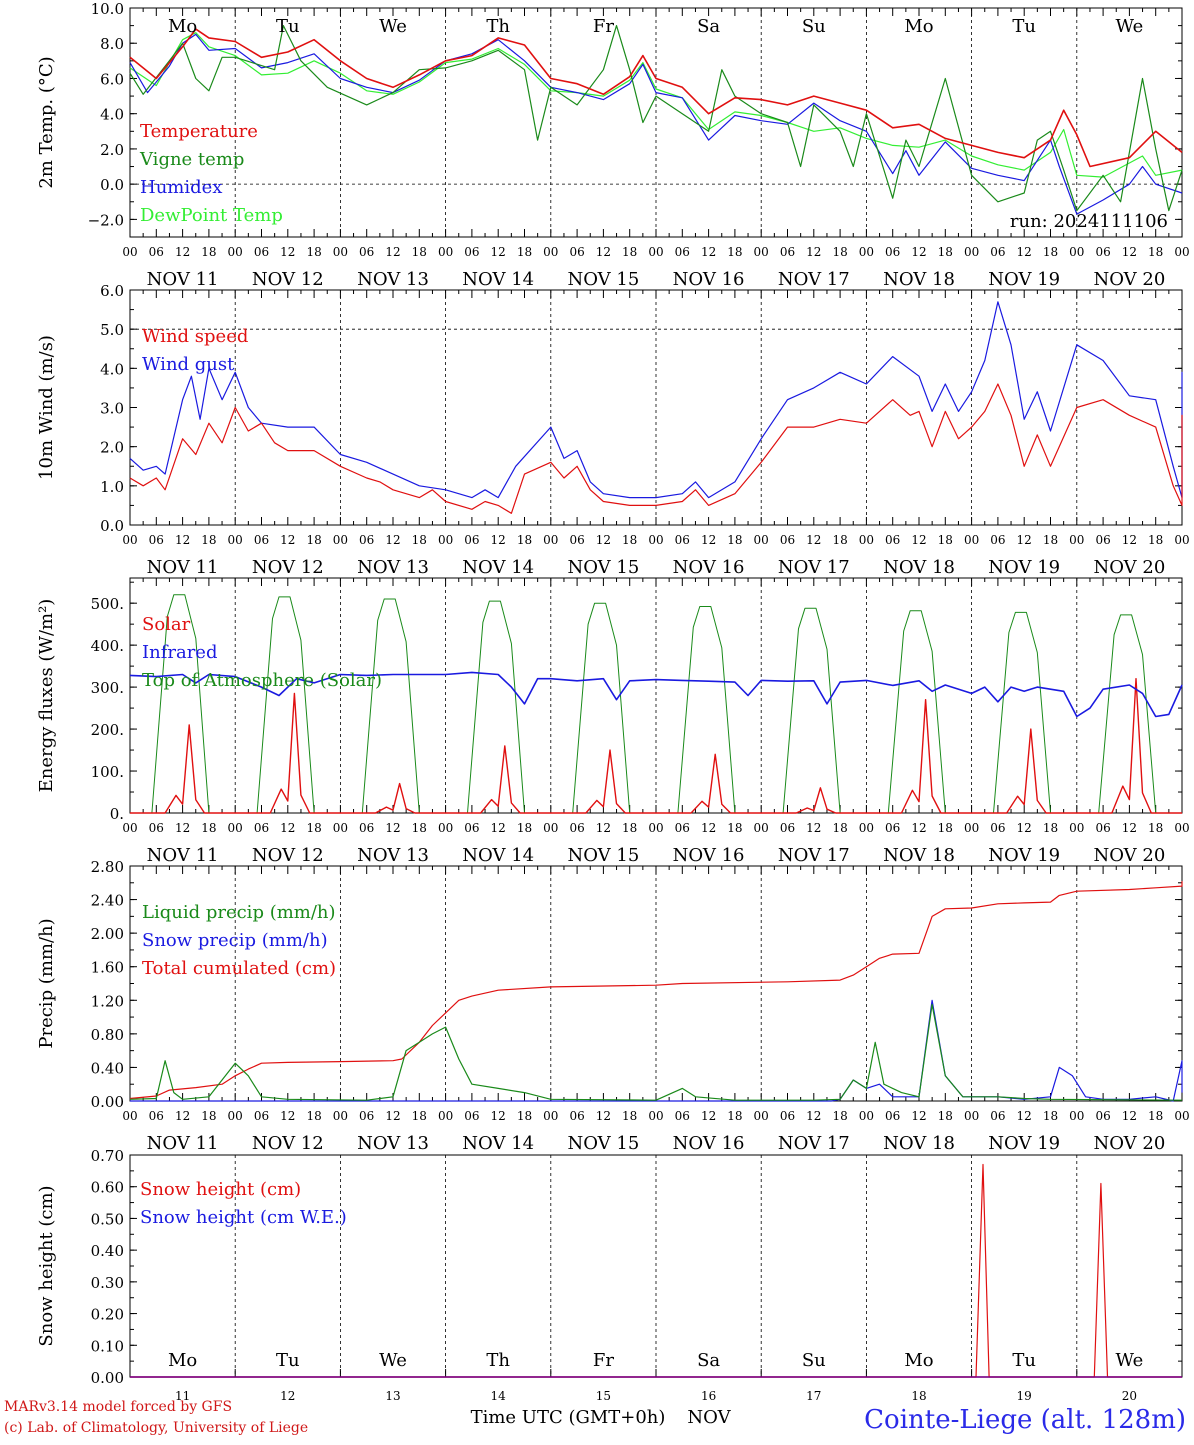 Image resolution: width=1194 pixels, height=1445 pixels. What do you see at coordinates (195, 336) in the screenshot?
I see `legend-entry: Wind speed` at bounding box center [195, 336].